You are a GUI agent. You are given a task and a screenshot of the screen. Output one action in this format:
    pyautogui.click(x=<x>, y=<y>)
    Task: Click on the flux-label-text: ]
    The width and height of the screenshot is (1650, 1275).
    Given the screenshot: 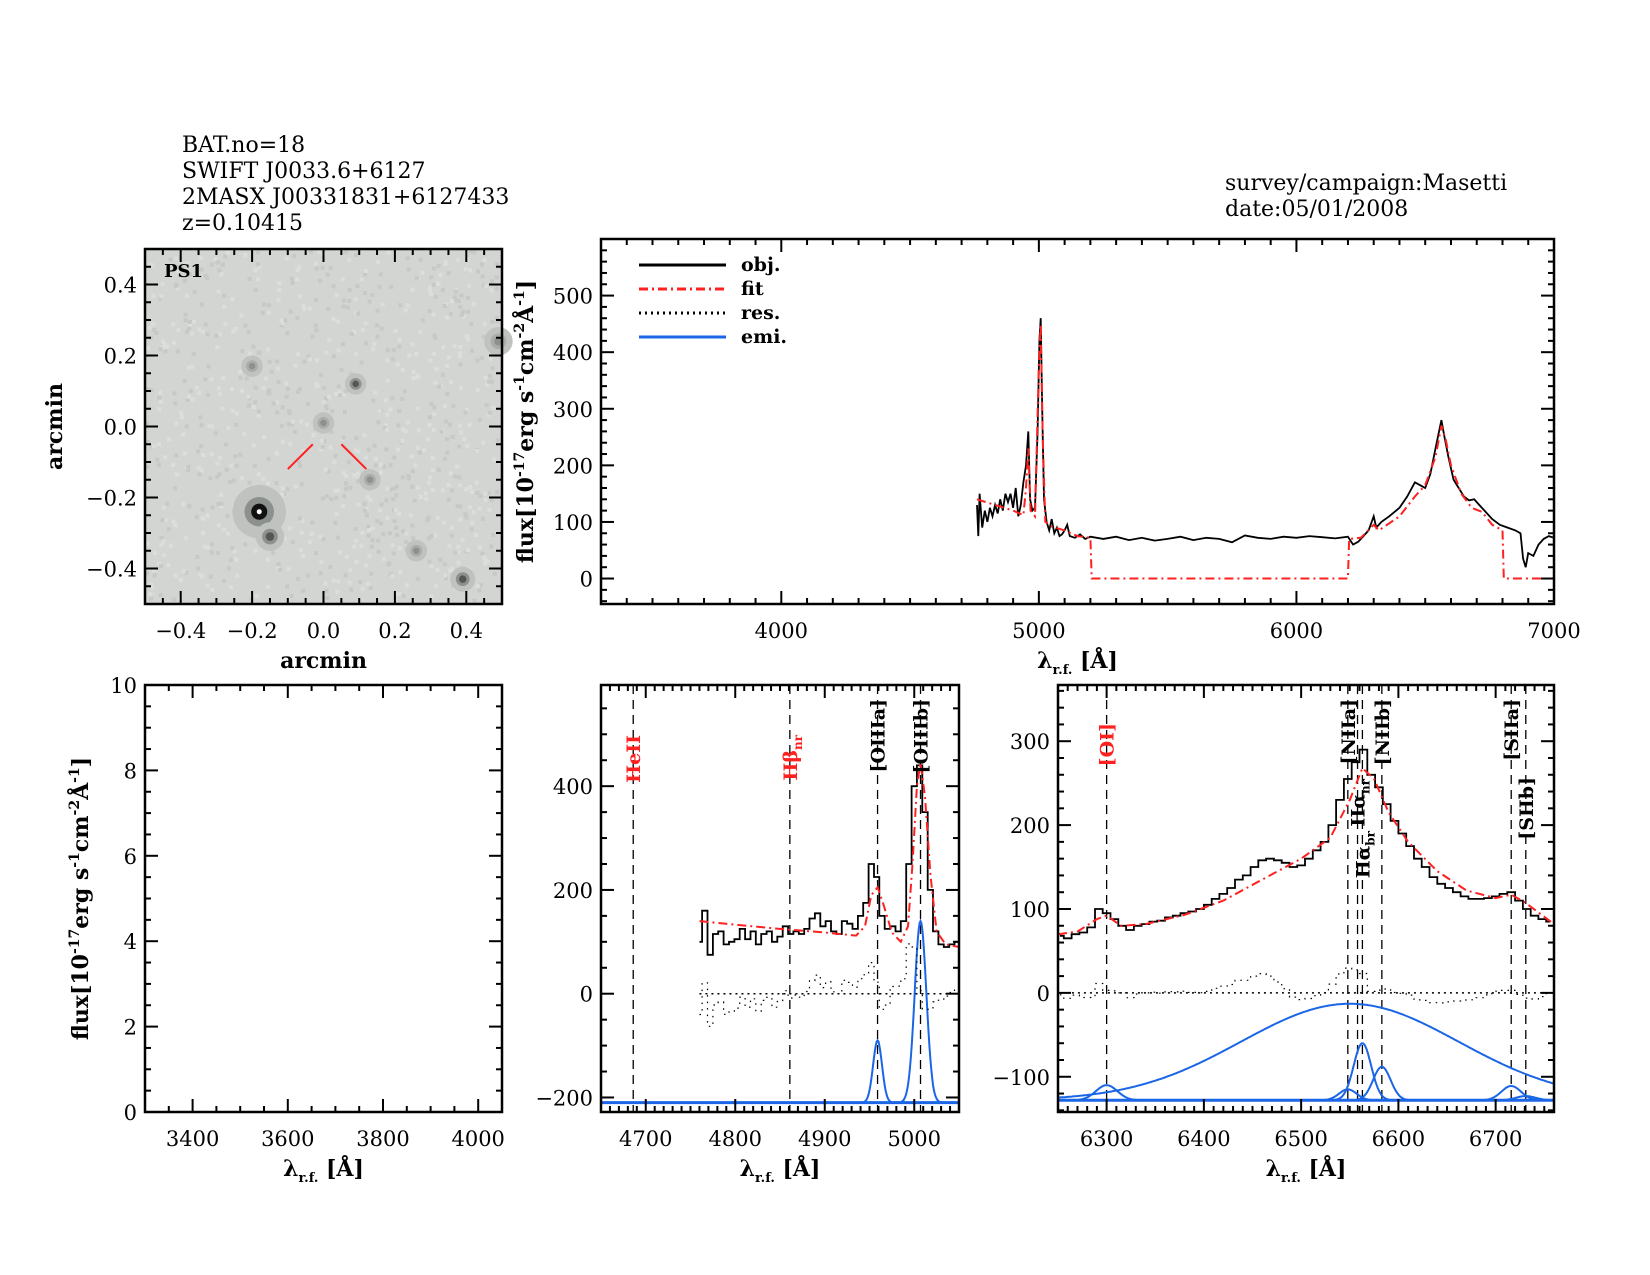 What is the action you would take?
    pyautogui.click(x=81, y=762)
    